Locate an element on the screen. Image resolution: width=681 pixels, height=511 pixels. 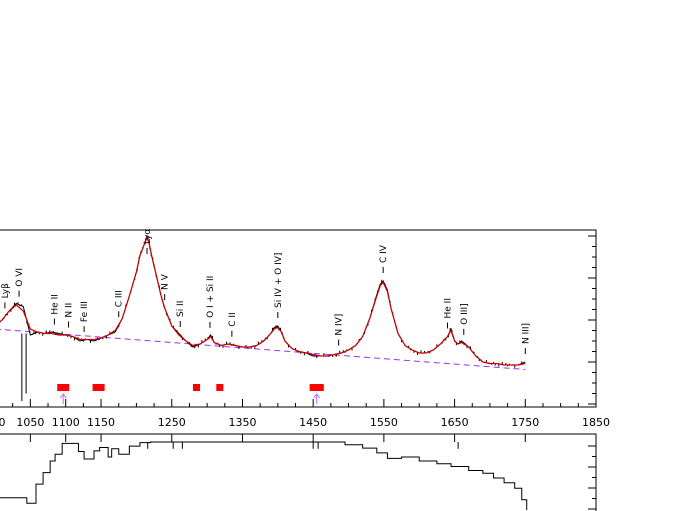
emission-line-label: Lyα is located at coordinates (148, 236).